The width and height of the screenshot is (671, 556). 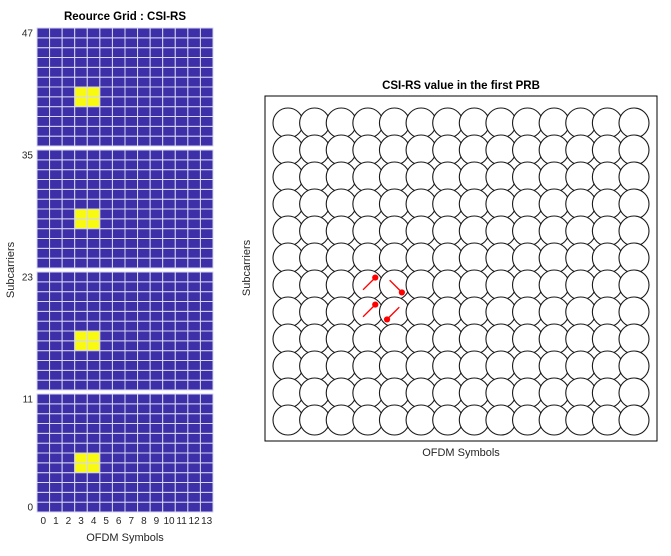 What do you see at coordinates (81, 521) in the screenshot?
I see `left-x-tick-label: 3` at bounding box center [81, 521].